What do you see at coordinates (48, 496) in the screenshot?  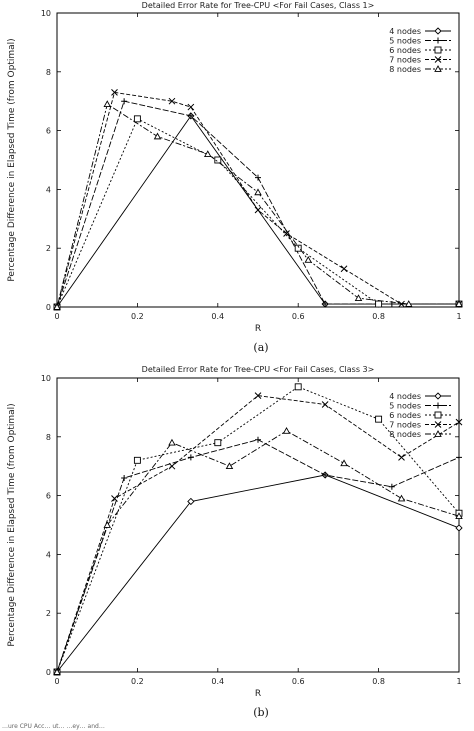 I see `y-tick-label: 6` at bounding box center [48, 496].